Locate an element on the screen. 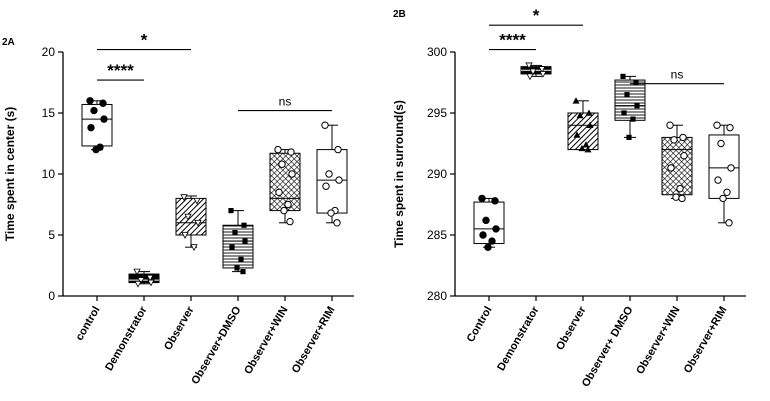  box-control is located at coordinates (97, 125).